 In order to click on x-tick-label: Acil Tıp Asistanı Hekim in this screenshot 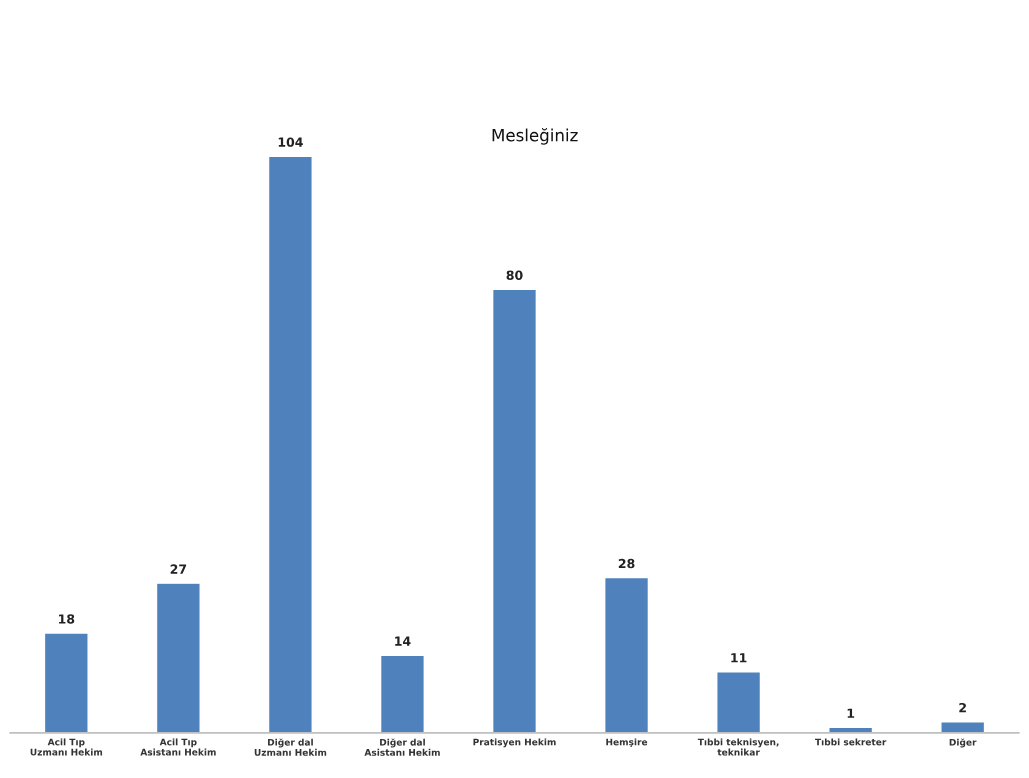, I will do `click(178, 747)`.